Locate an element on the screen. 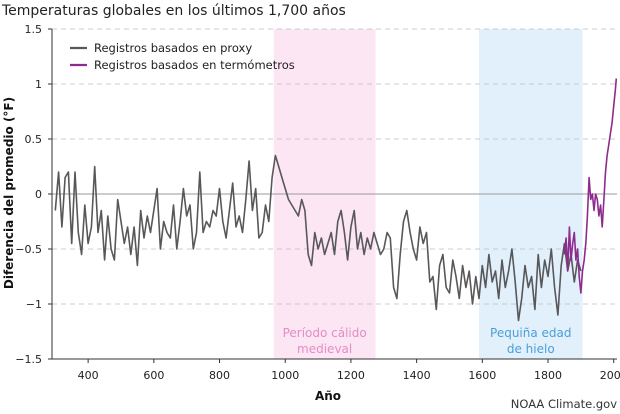 The image size is (620, 414). x-tick-label-8: 2000 is located at coordinates (610, 375).